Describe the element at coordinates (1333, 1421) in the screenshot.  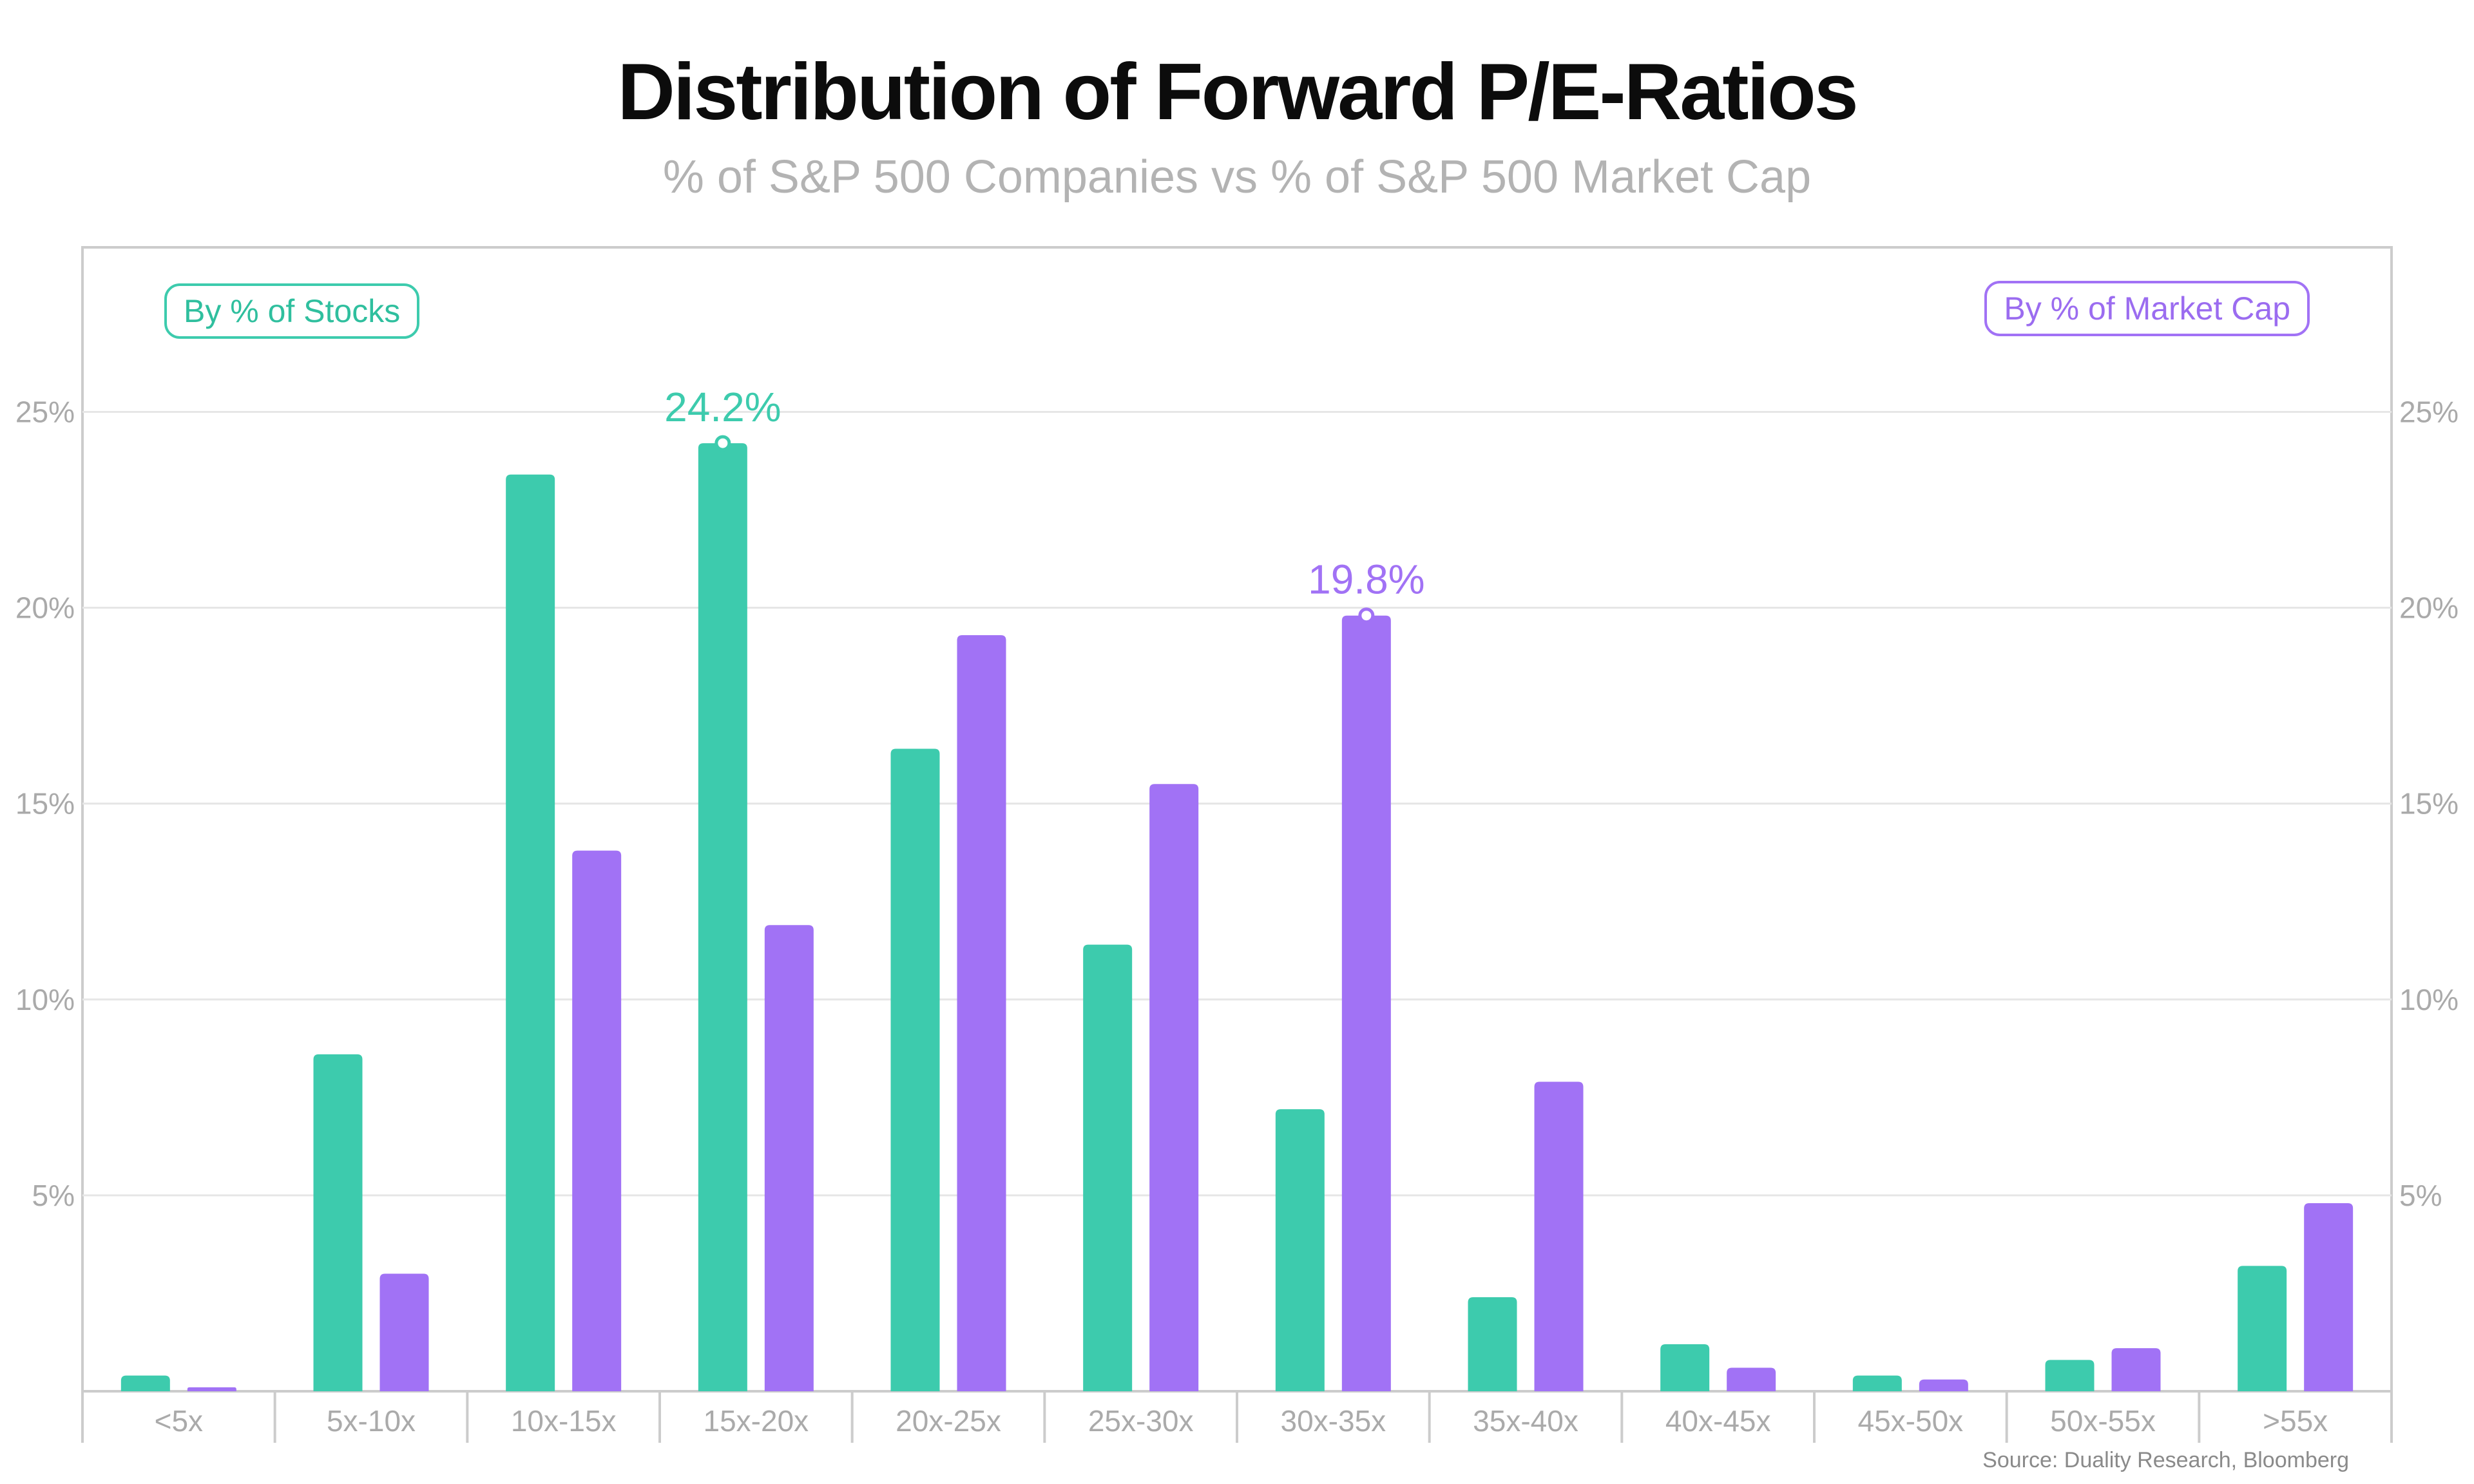
I see `x-tick-label: 30x-35x` at that location.